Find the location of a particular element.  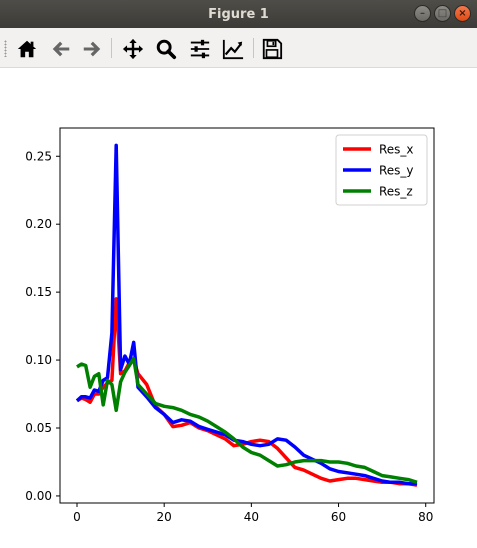

window-titlebar: Figure 1 – □ × is located at coordinates (238, 14).